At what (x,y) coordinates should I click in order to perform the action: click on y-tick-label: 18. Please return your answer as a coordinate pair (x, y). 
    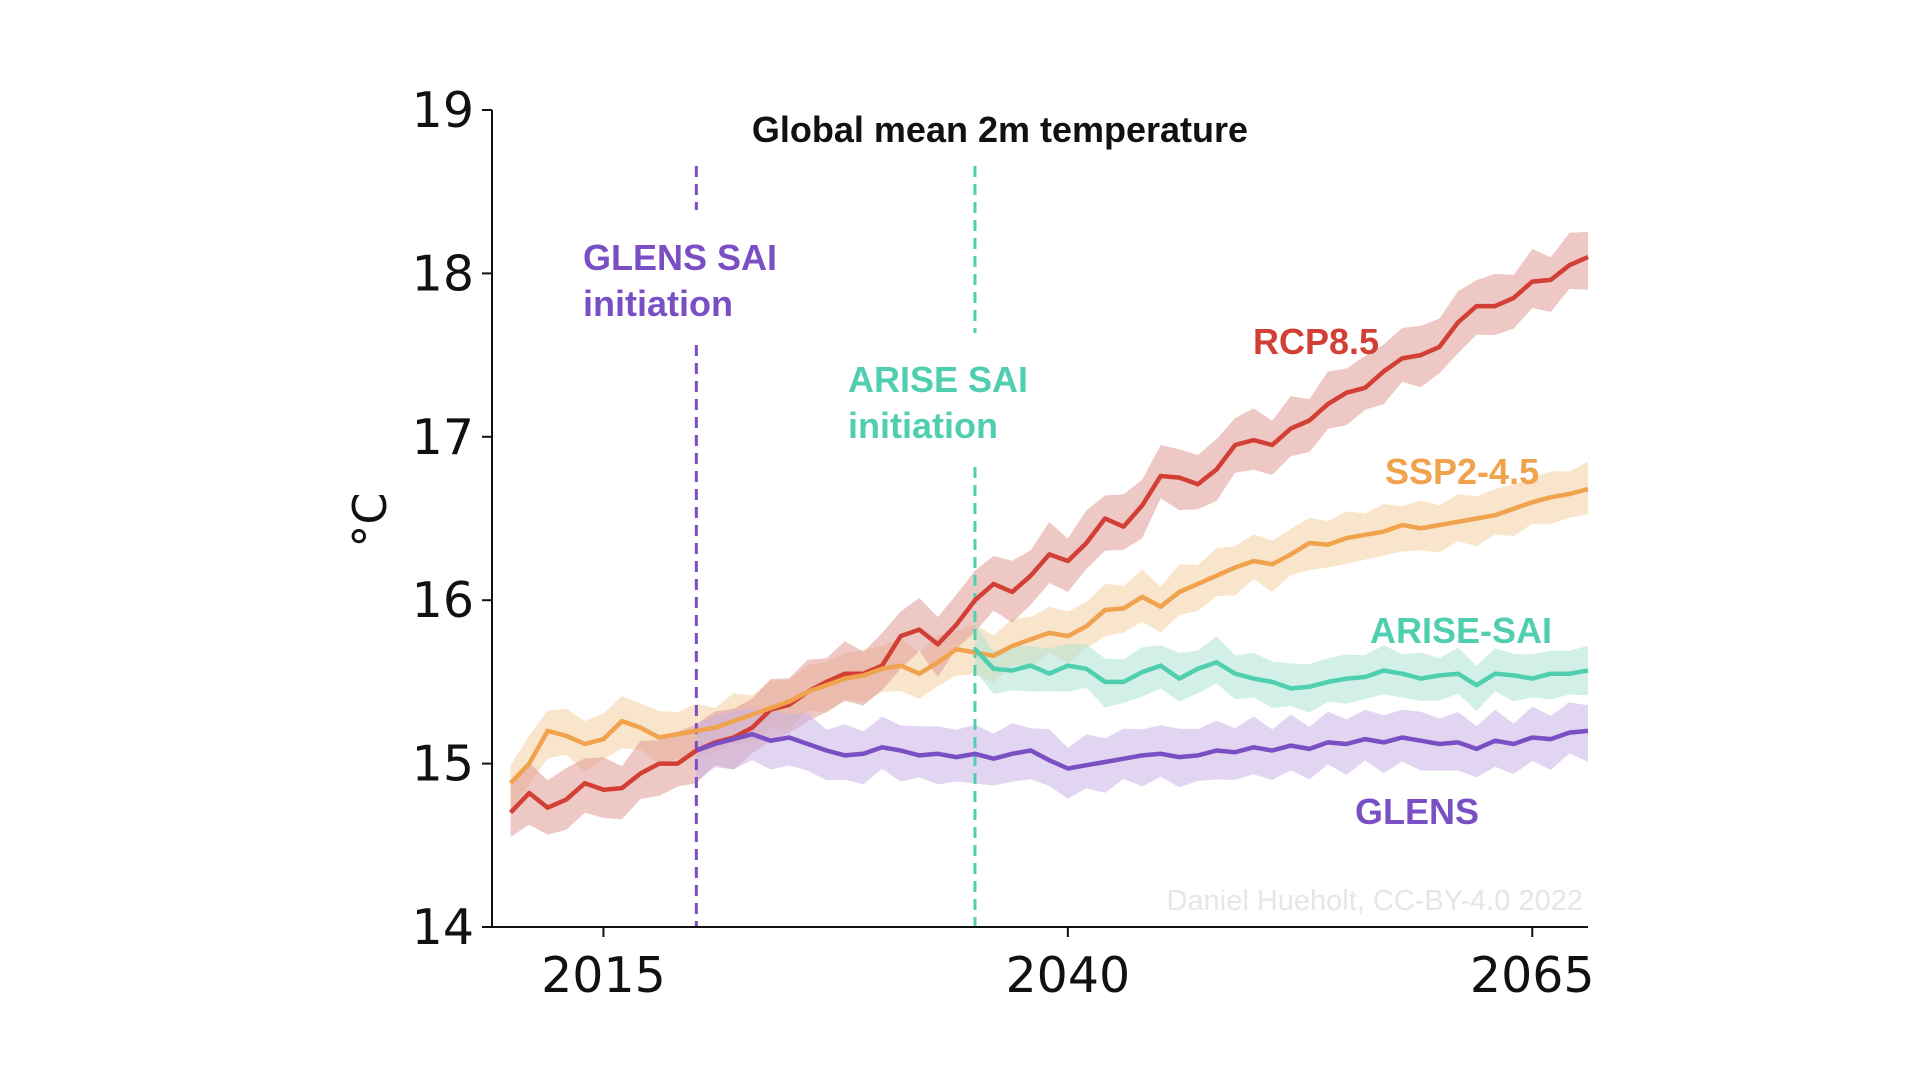
    Looking at the image, I should click on (443, 273).